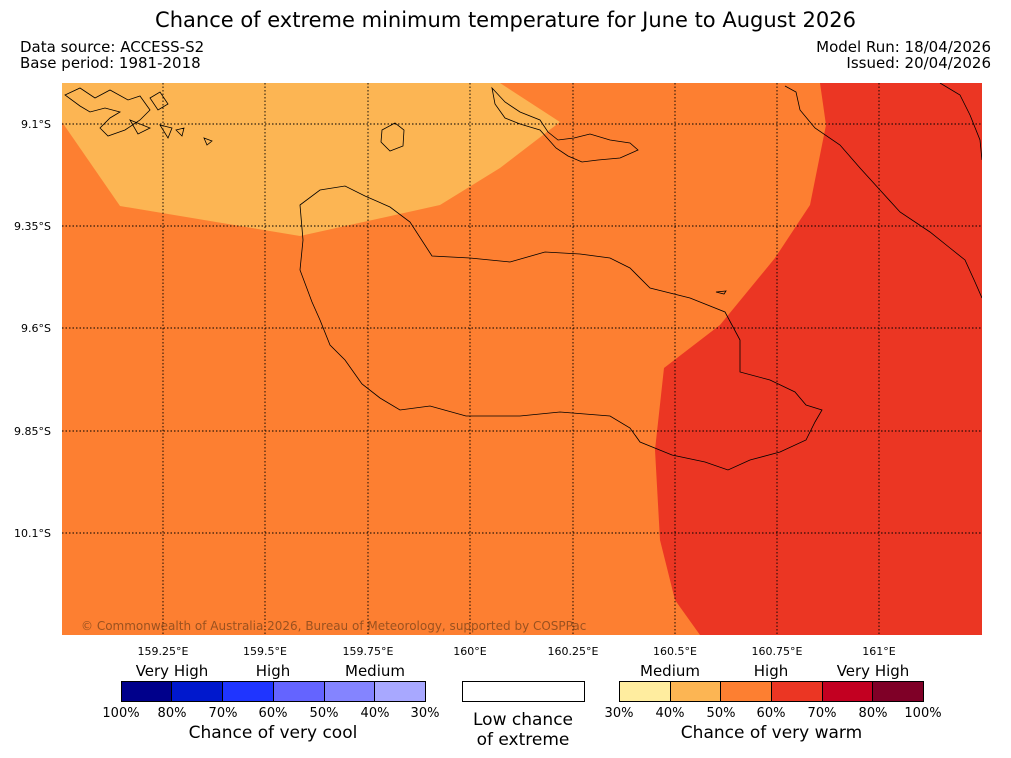 The width and height of the screenshot is (1011, 758). I want to click on warm-percent: 70%, so click(822, 713).